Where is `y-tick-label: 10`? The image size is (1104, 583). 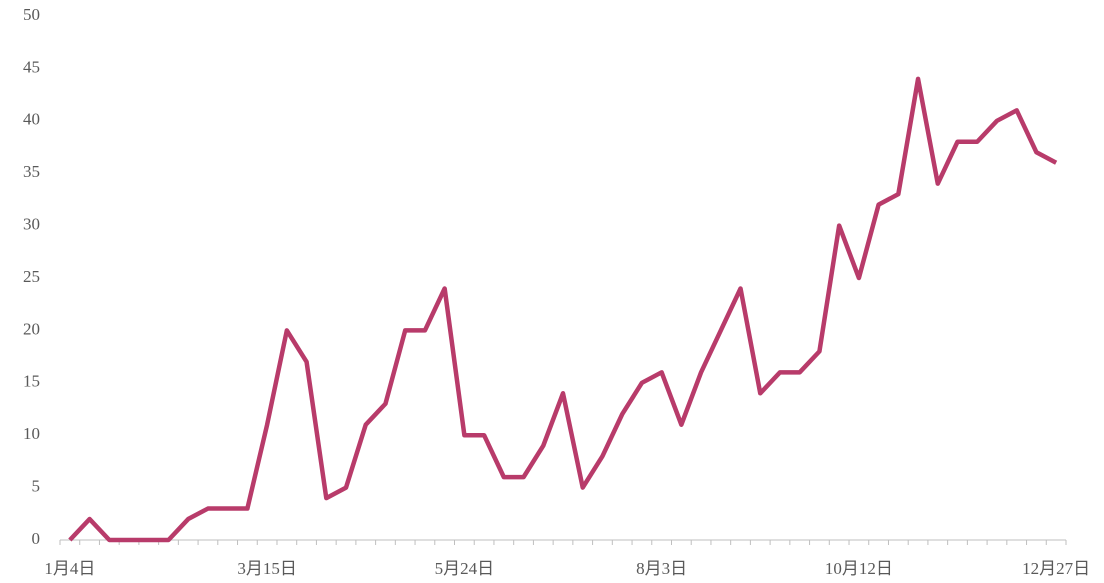 y-tick-label: 10 is located at coordinates (31, 433).